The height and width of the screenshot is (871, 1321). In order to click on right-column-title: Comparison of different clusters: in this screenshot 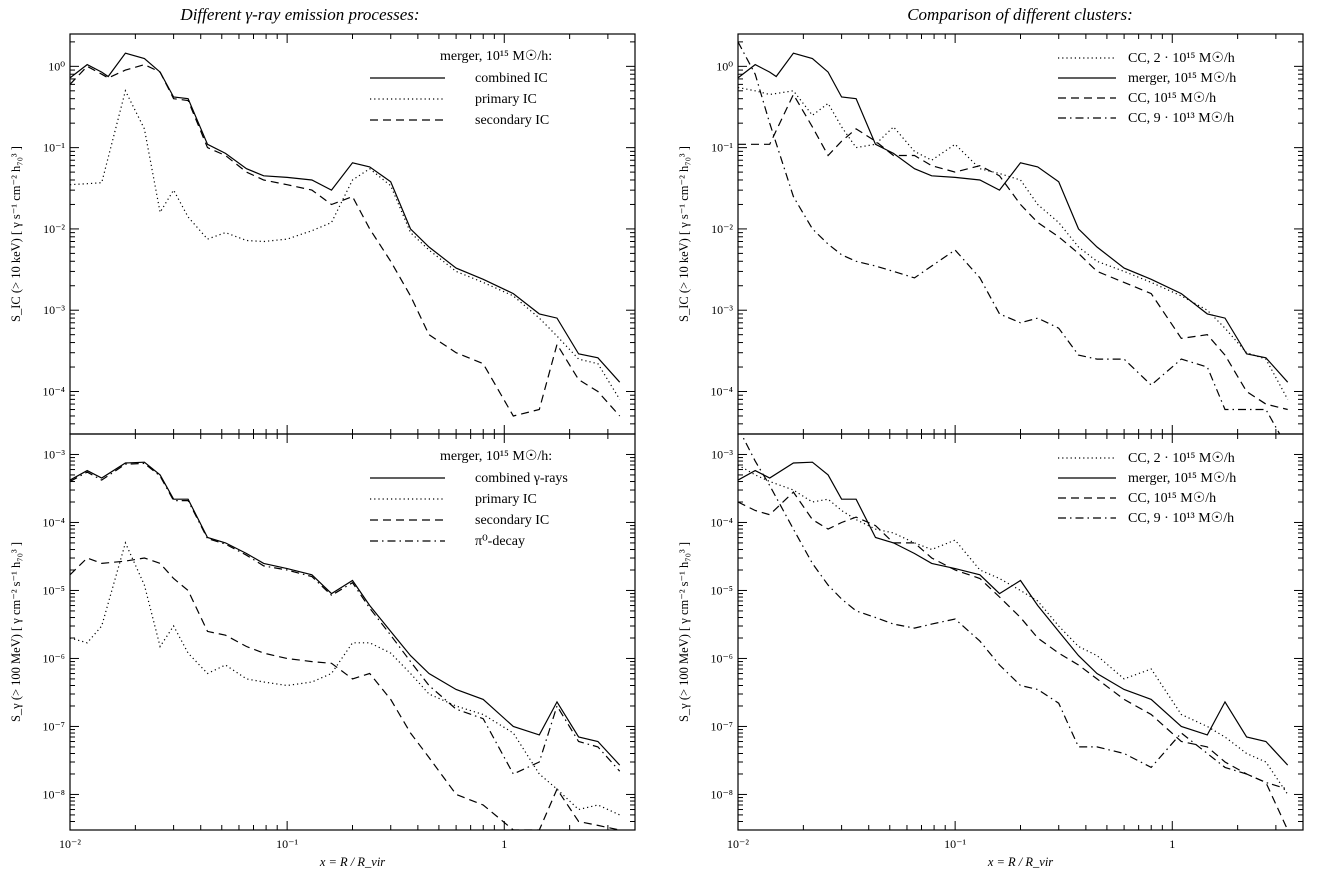, I will do `click(1020, 14)`.